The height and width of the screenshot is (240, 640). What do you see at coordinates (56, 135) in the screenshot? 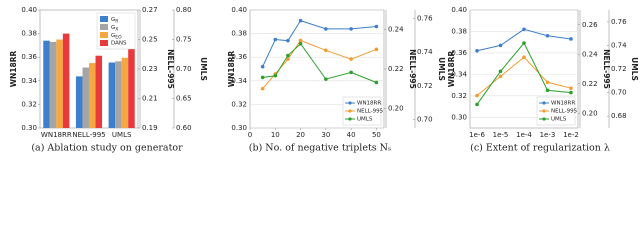
I see `x-tick-label: WN18RR` at bounding box center [56, 135].